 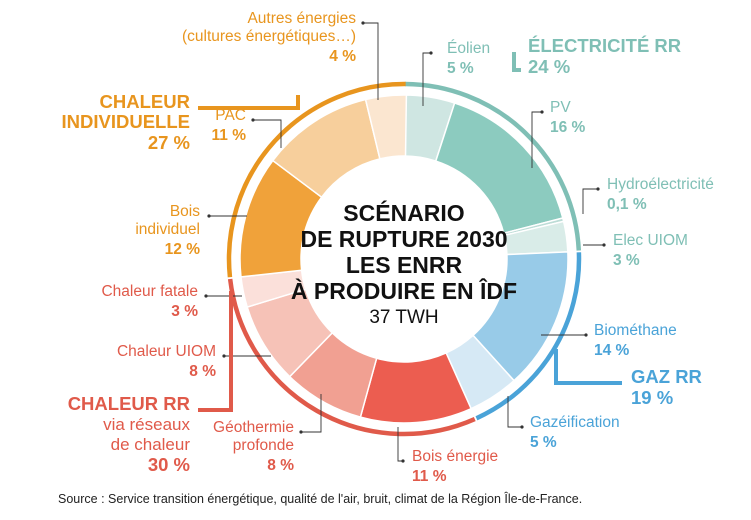 What do you see at coordinates (404, 290) in the screenshot?
I see `center-title-line: À PRODUIRE EN ÎDF` at bounding box center [404, 290].